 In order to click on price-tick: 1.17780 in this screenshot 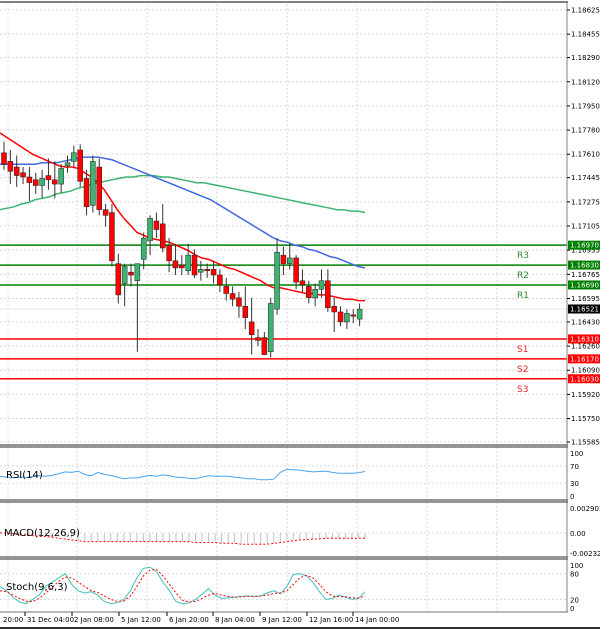, I will do `click(585, 131)`.